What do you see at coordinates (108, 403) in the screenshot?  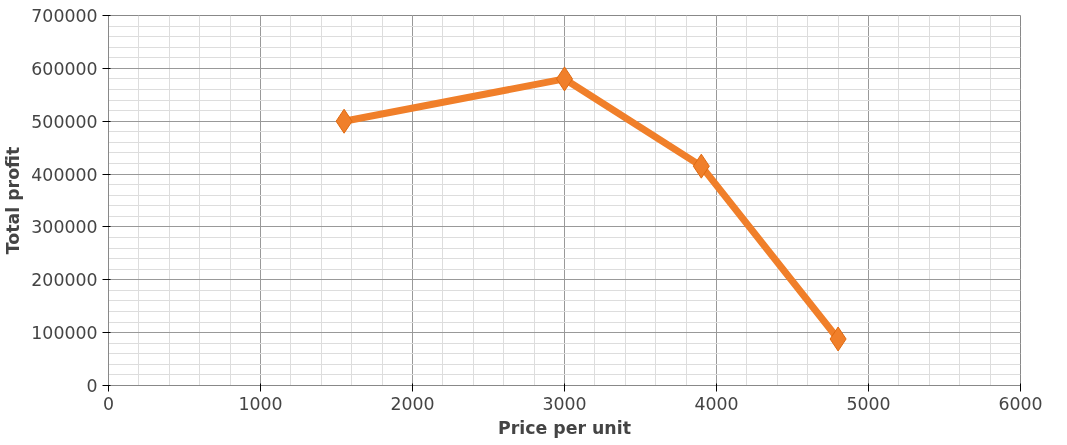 I see `x-tick-label: 0` at bounding box center [108, 403].